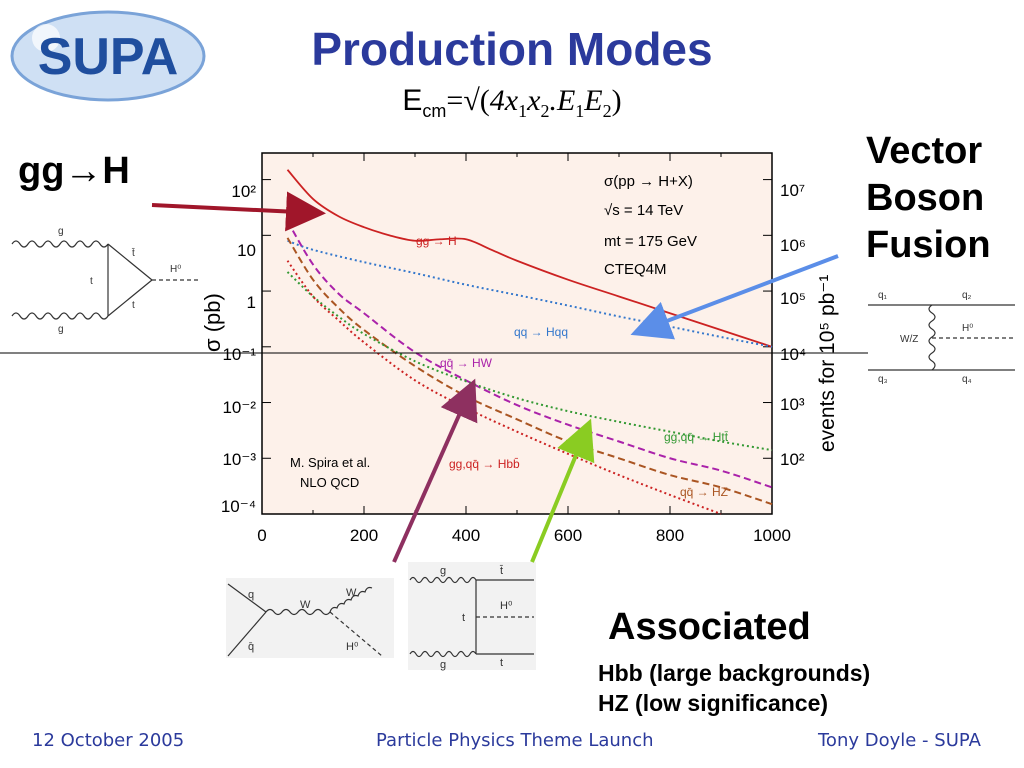 The width and height of the screenshot is (1024, 768). Describe the element at coordinates (541, 332) in the screenshot. I see `series-label: qq → Hqq` at that location.